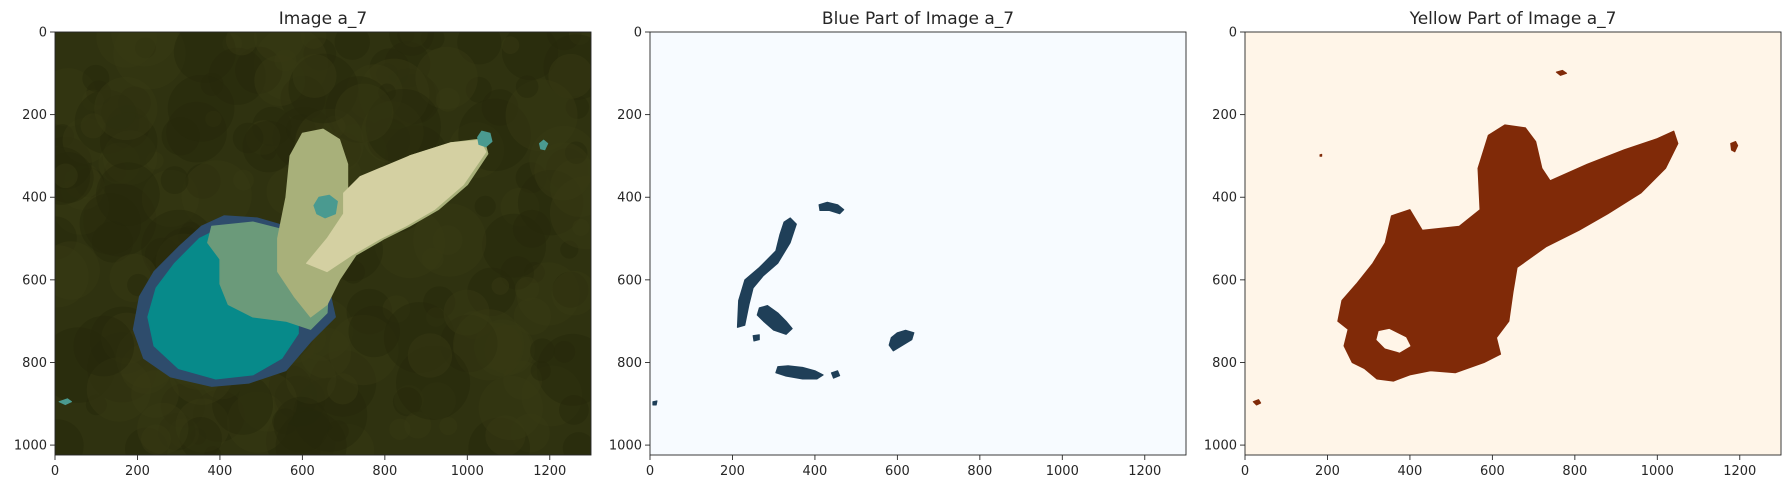  What do you see at coordinates (467, 471) in the screenshot?
I see `x-tick-label: 1000` at bounding box center [467, 471].